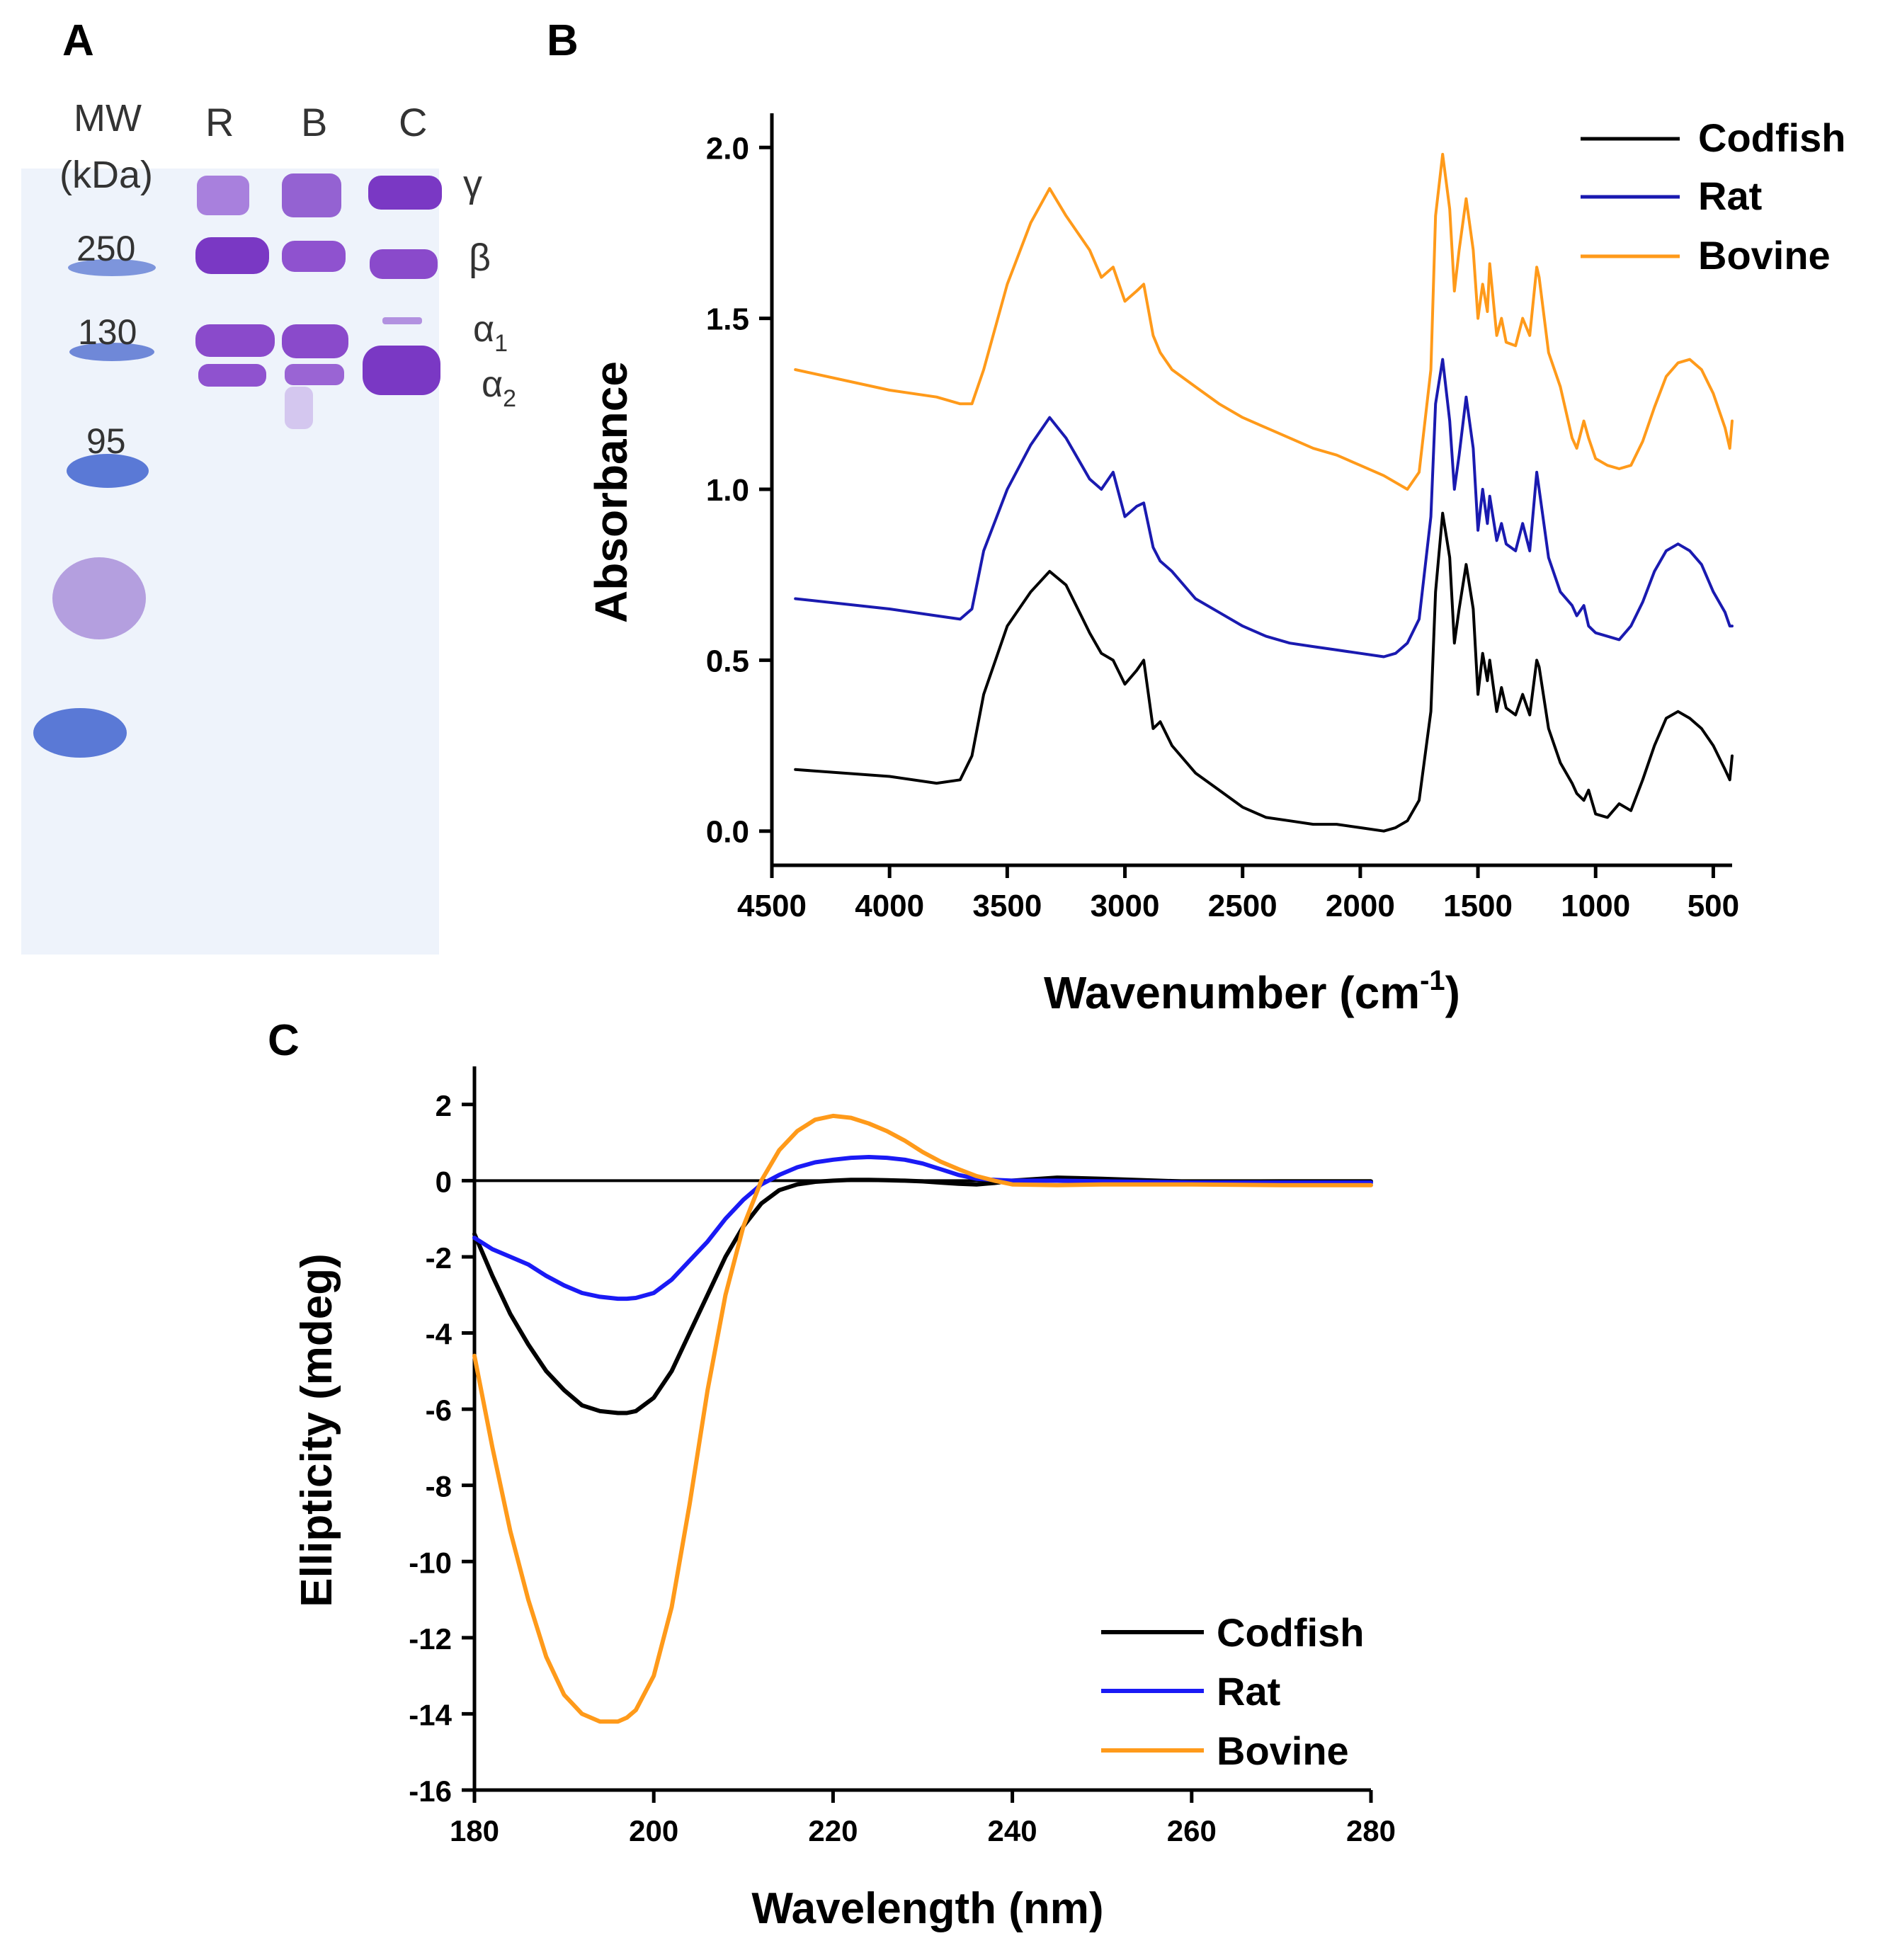  What do you see at coordinates (1730, 195) in the screenshot?
I see `ftir-legend-label-rat: Rat` at bounding box center [1730, 195].